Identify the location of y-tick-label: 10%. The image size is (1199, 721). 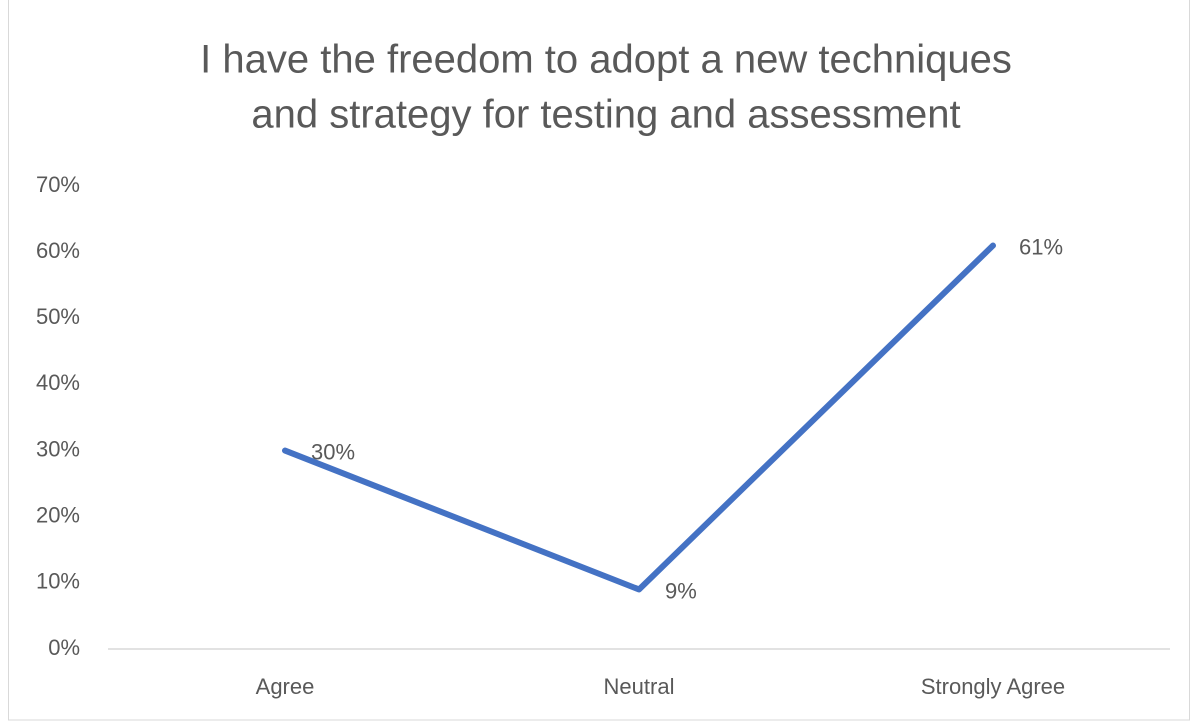
(58, 581).